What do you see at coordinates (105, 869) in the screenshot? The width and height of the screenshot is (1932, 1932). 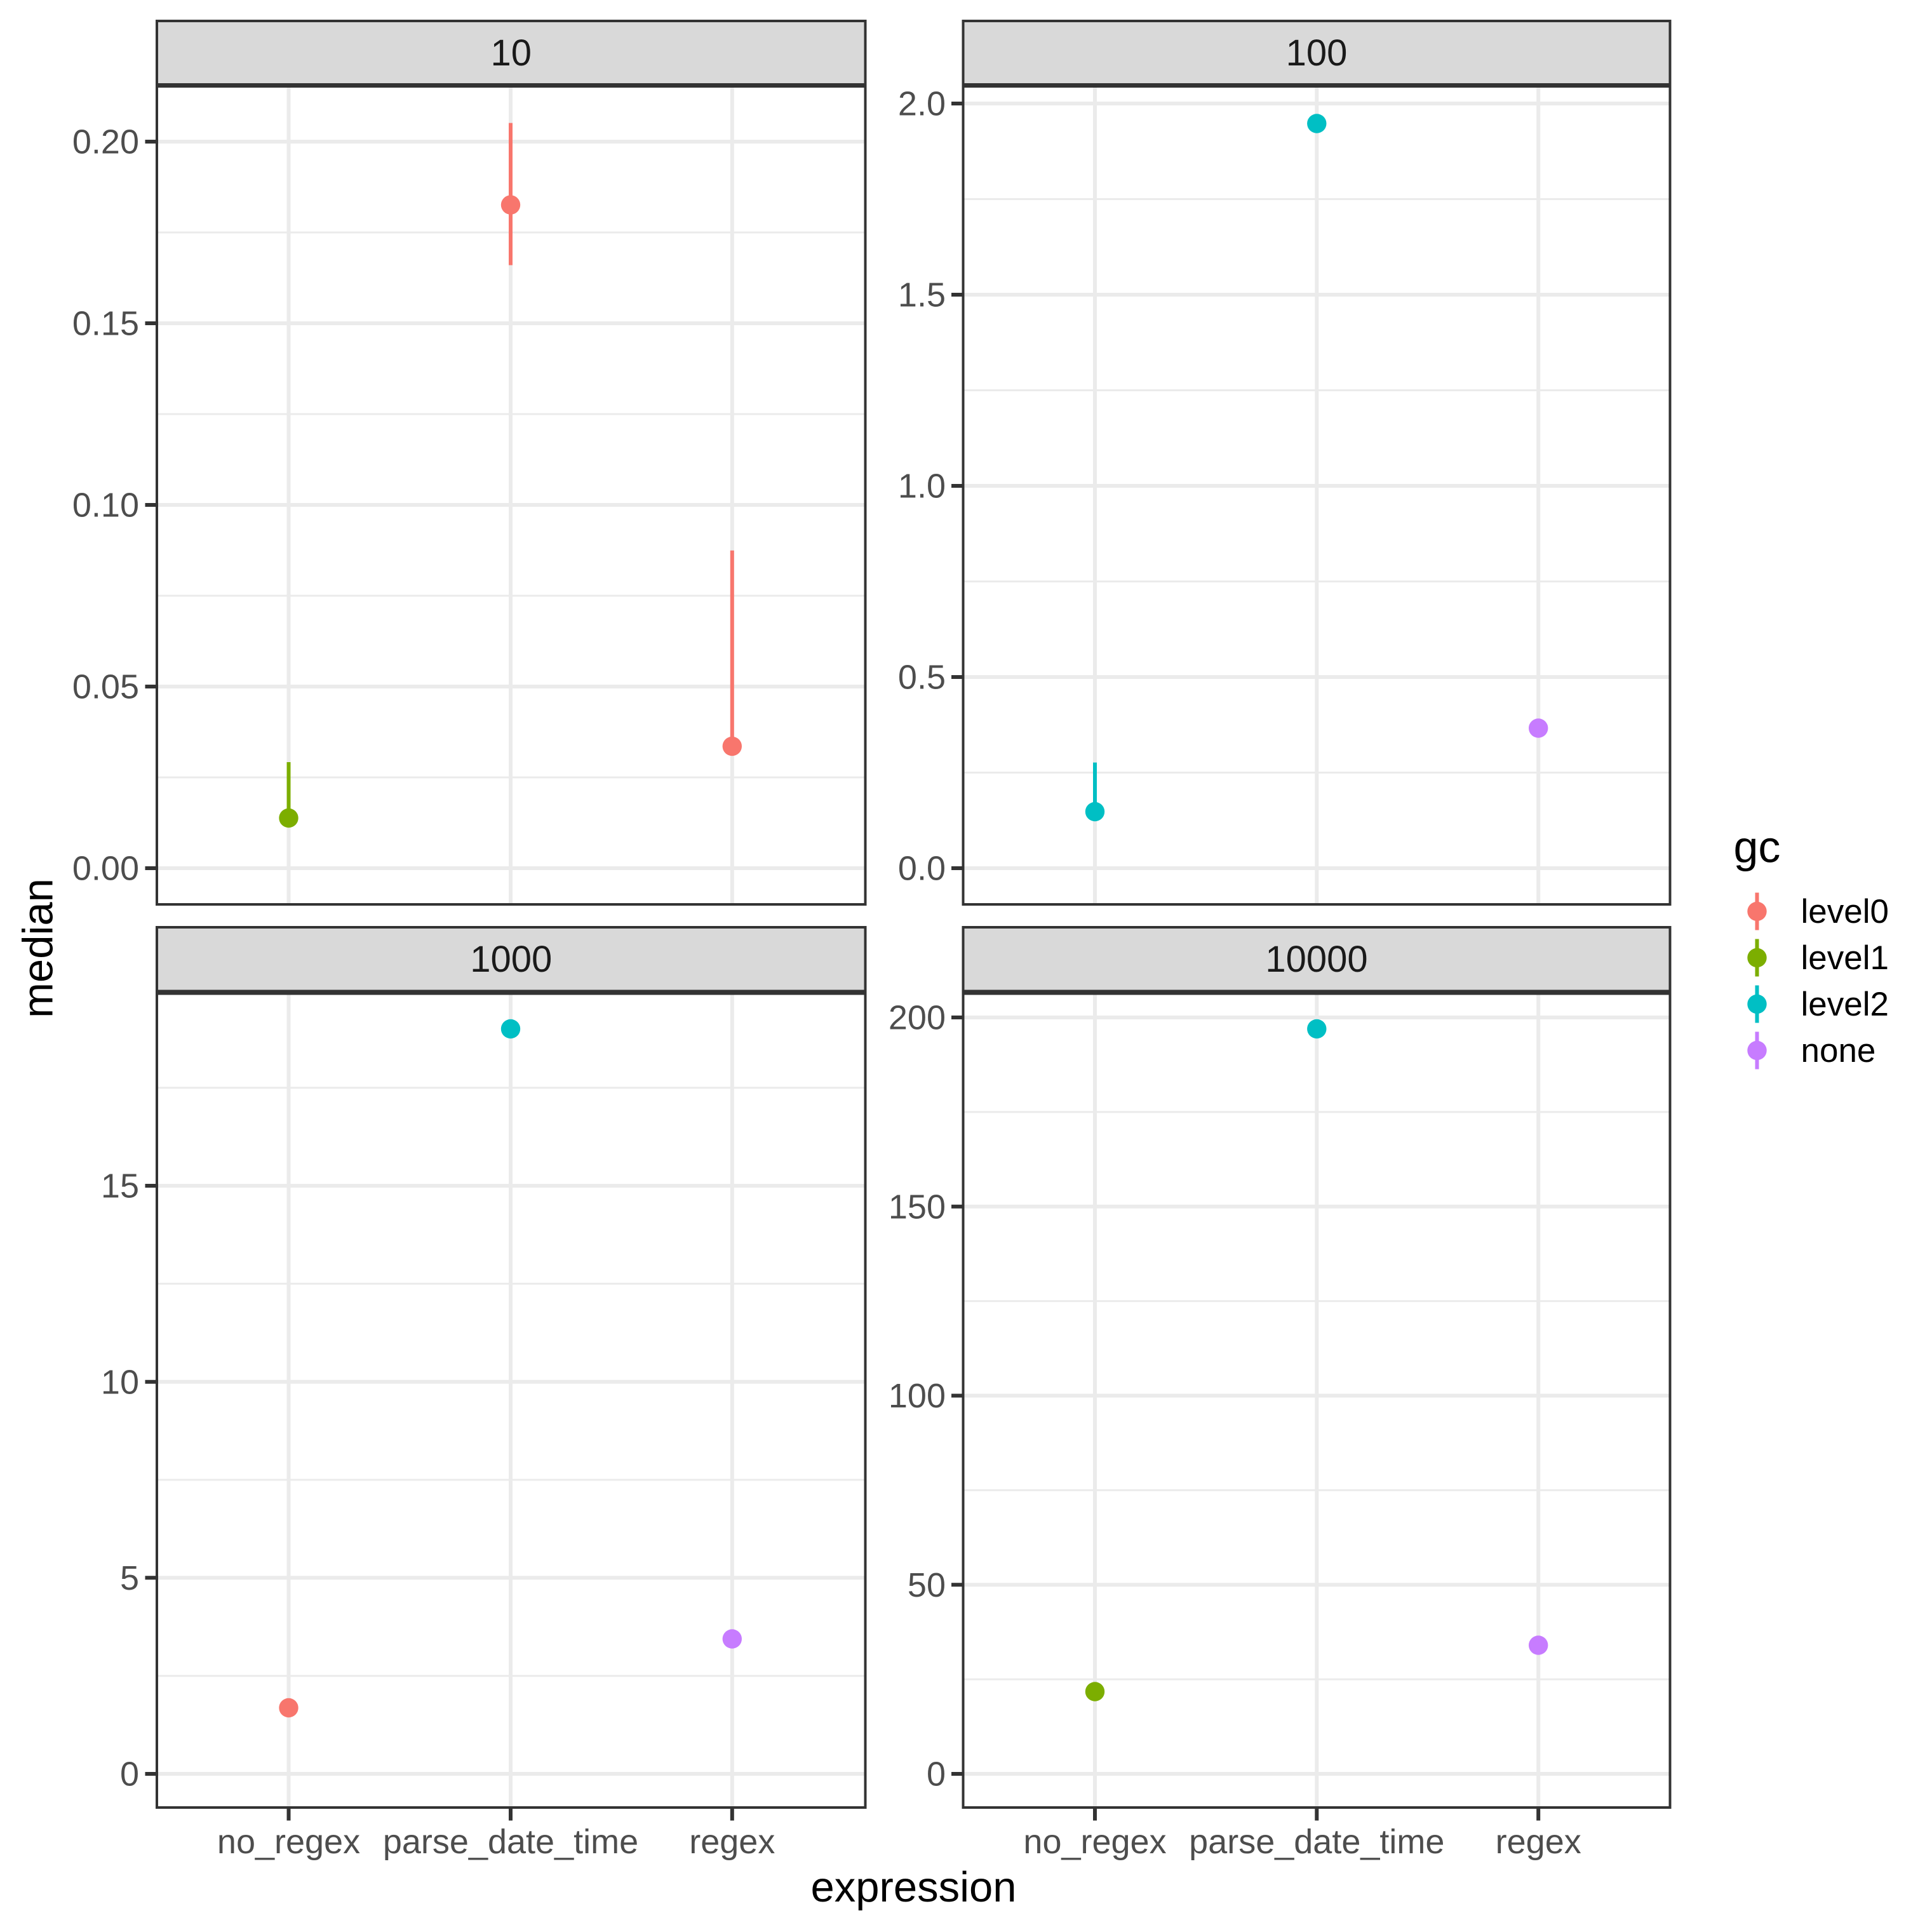 I see `svg-text: 0.00` at bounding box center [105, 869].